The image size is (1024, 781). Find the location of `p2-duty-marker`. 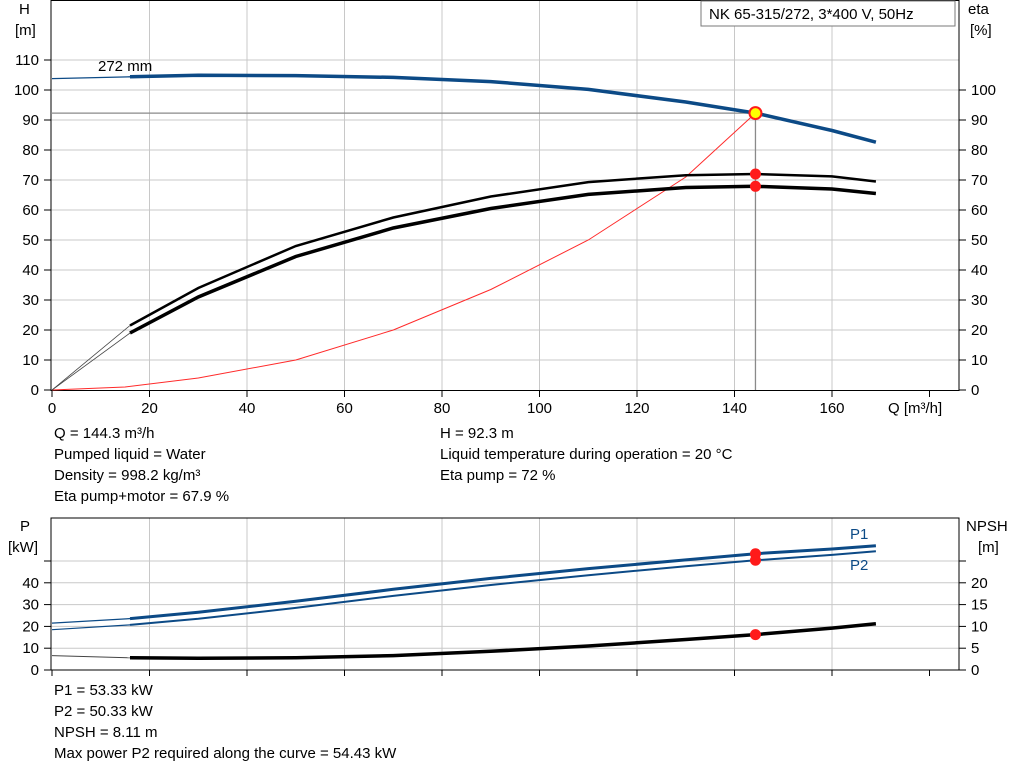

p2-duty-marker is located at coordinates (755, 560).